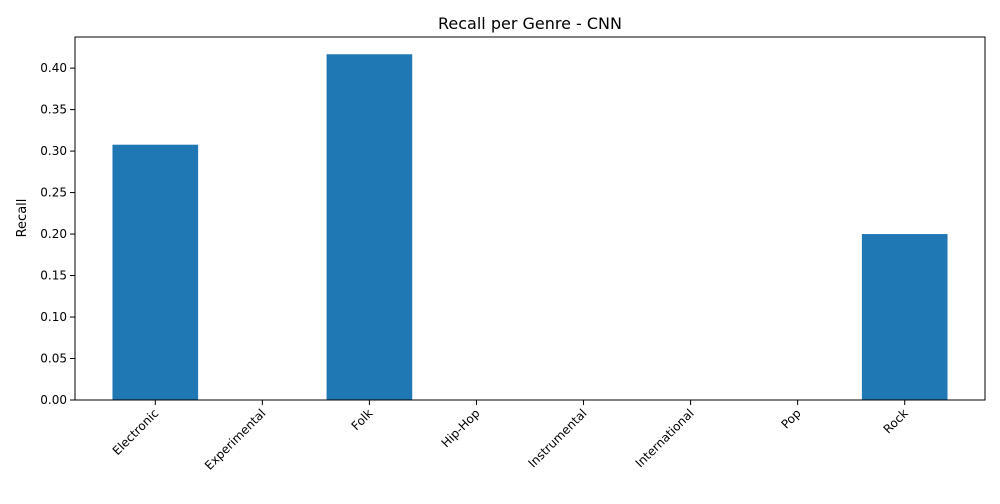 Image resolution: width=1000 pixels, height=504 pixels. What do you see at coordinates (53, 276) in the screenshot?
I see `y-tick-label: 0.15` at bounding box center [53, 276].